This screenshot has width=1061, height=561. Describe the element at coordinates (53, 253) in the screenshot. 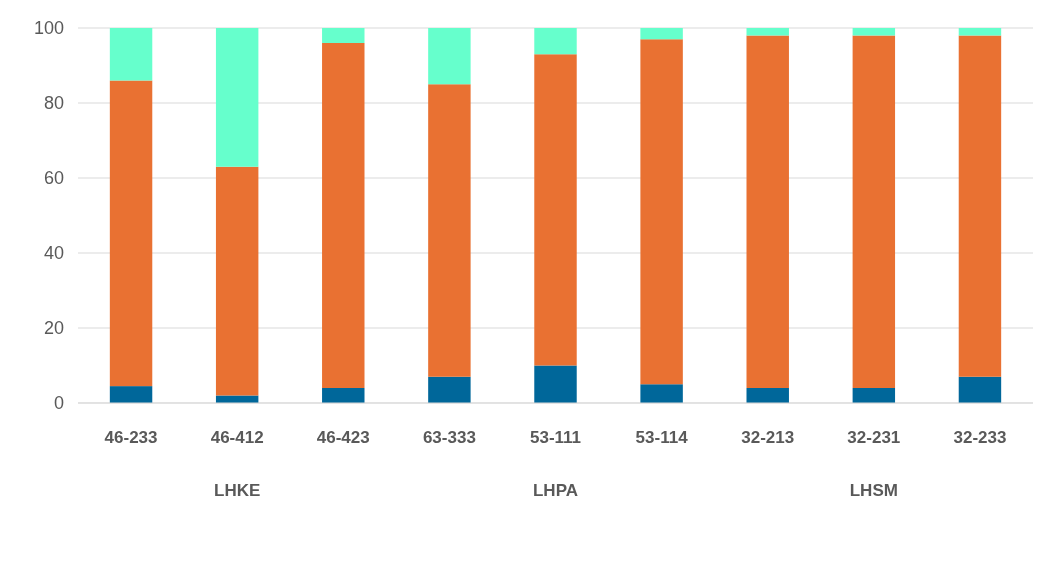

I see `y-tick-label: 40` at that location.